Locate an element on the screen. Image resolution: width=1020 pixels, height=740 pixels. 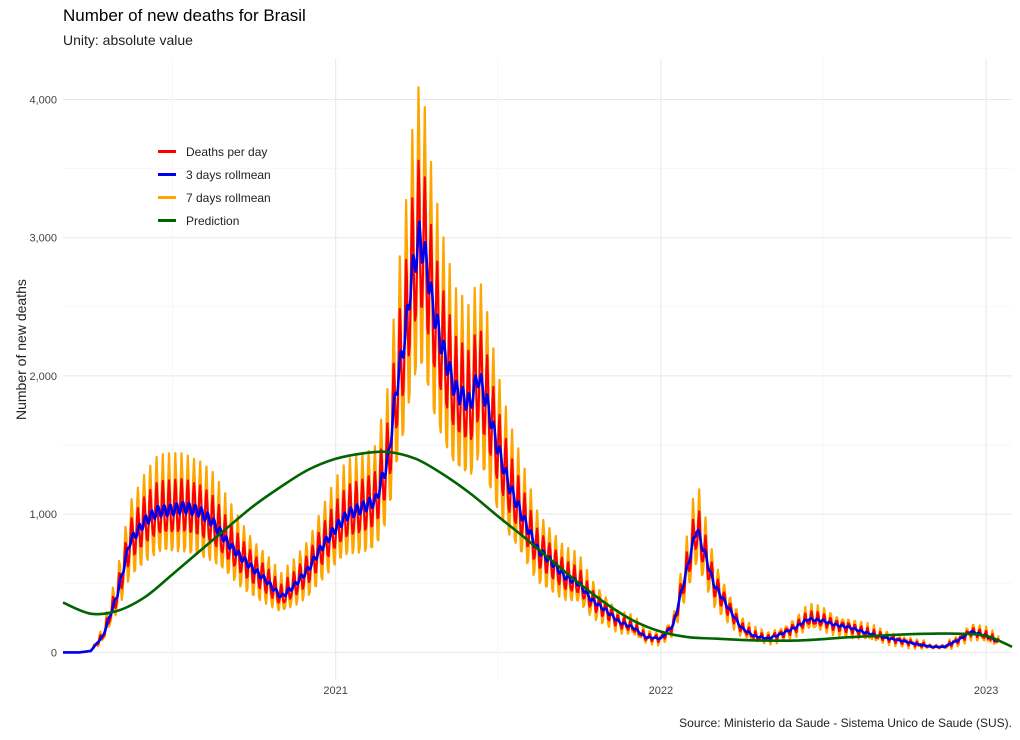
y-tick-label: 1,000 is located at coordinates (43, 515).